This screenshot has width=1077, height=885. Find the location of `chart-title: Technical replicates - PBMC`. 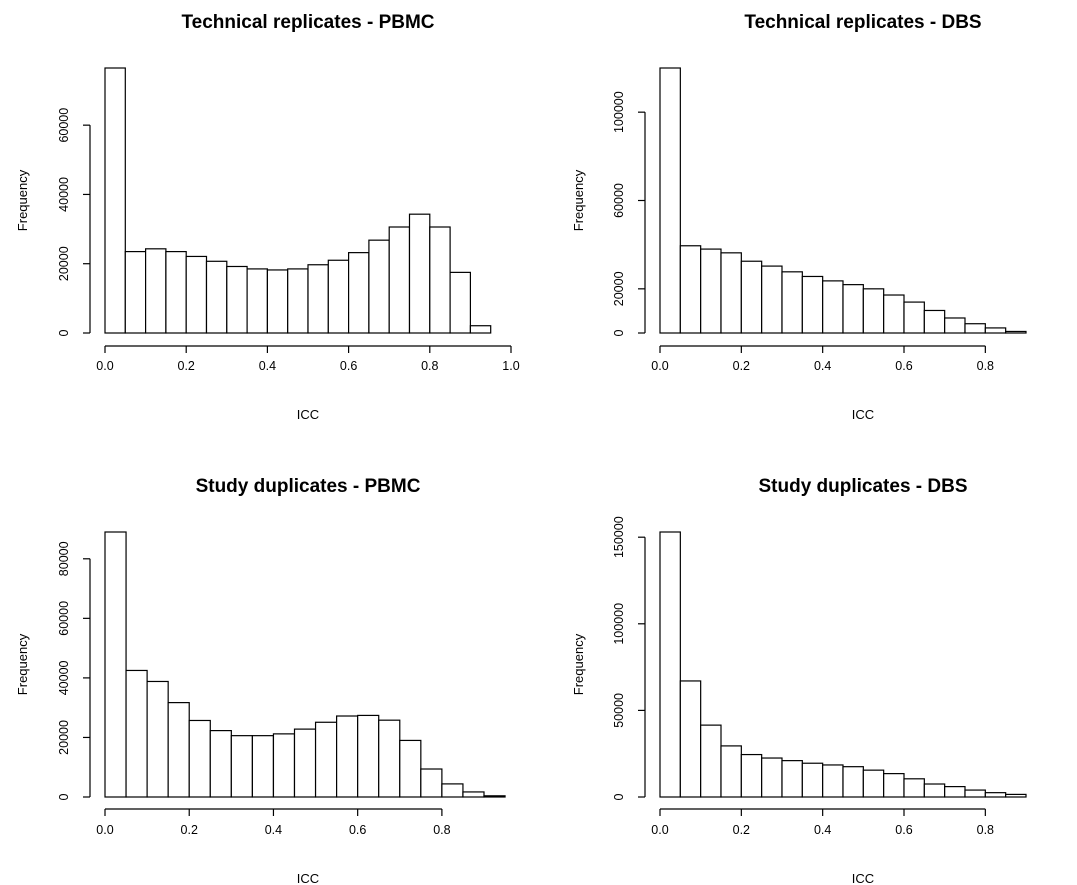

chart-title: Technical replicates - PBMC is located at coordinates (307, 22).